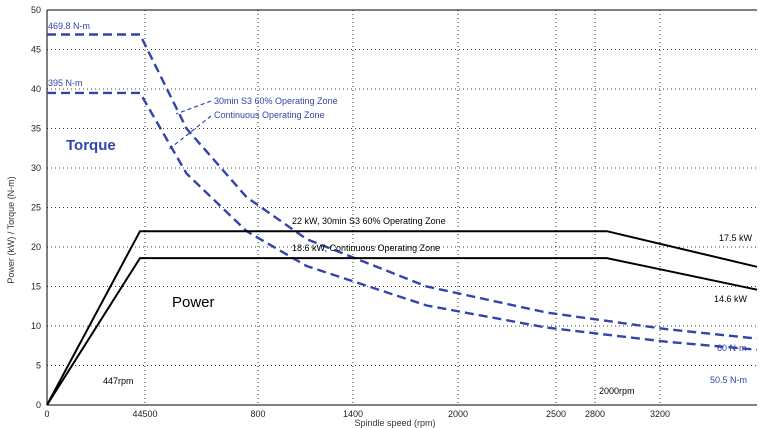 The image size is (760, 428). Describe the element at coordinates (36, 10) in the screenshot. I see `y-tick-label: 50` at that location.